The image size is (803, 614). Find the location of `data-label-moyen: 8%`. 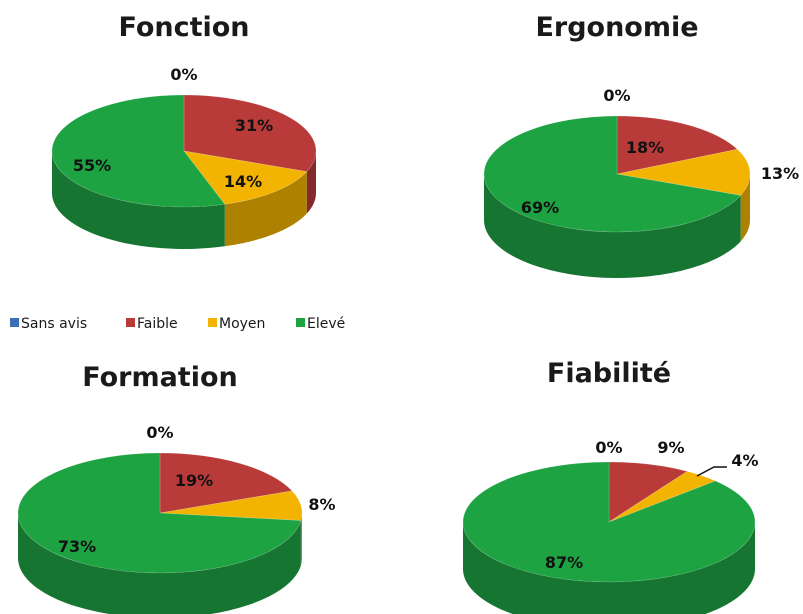

data-label-moyen: 8% is located at coordinates (321, 504).